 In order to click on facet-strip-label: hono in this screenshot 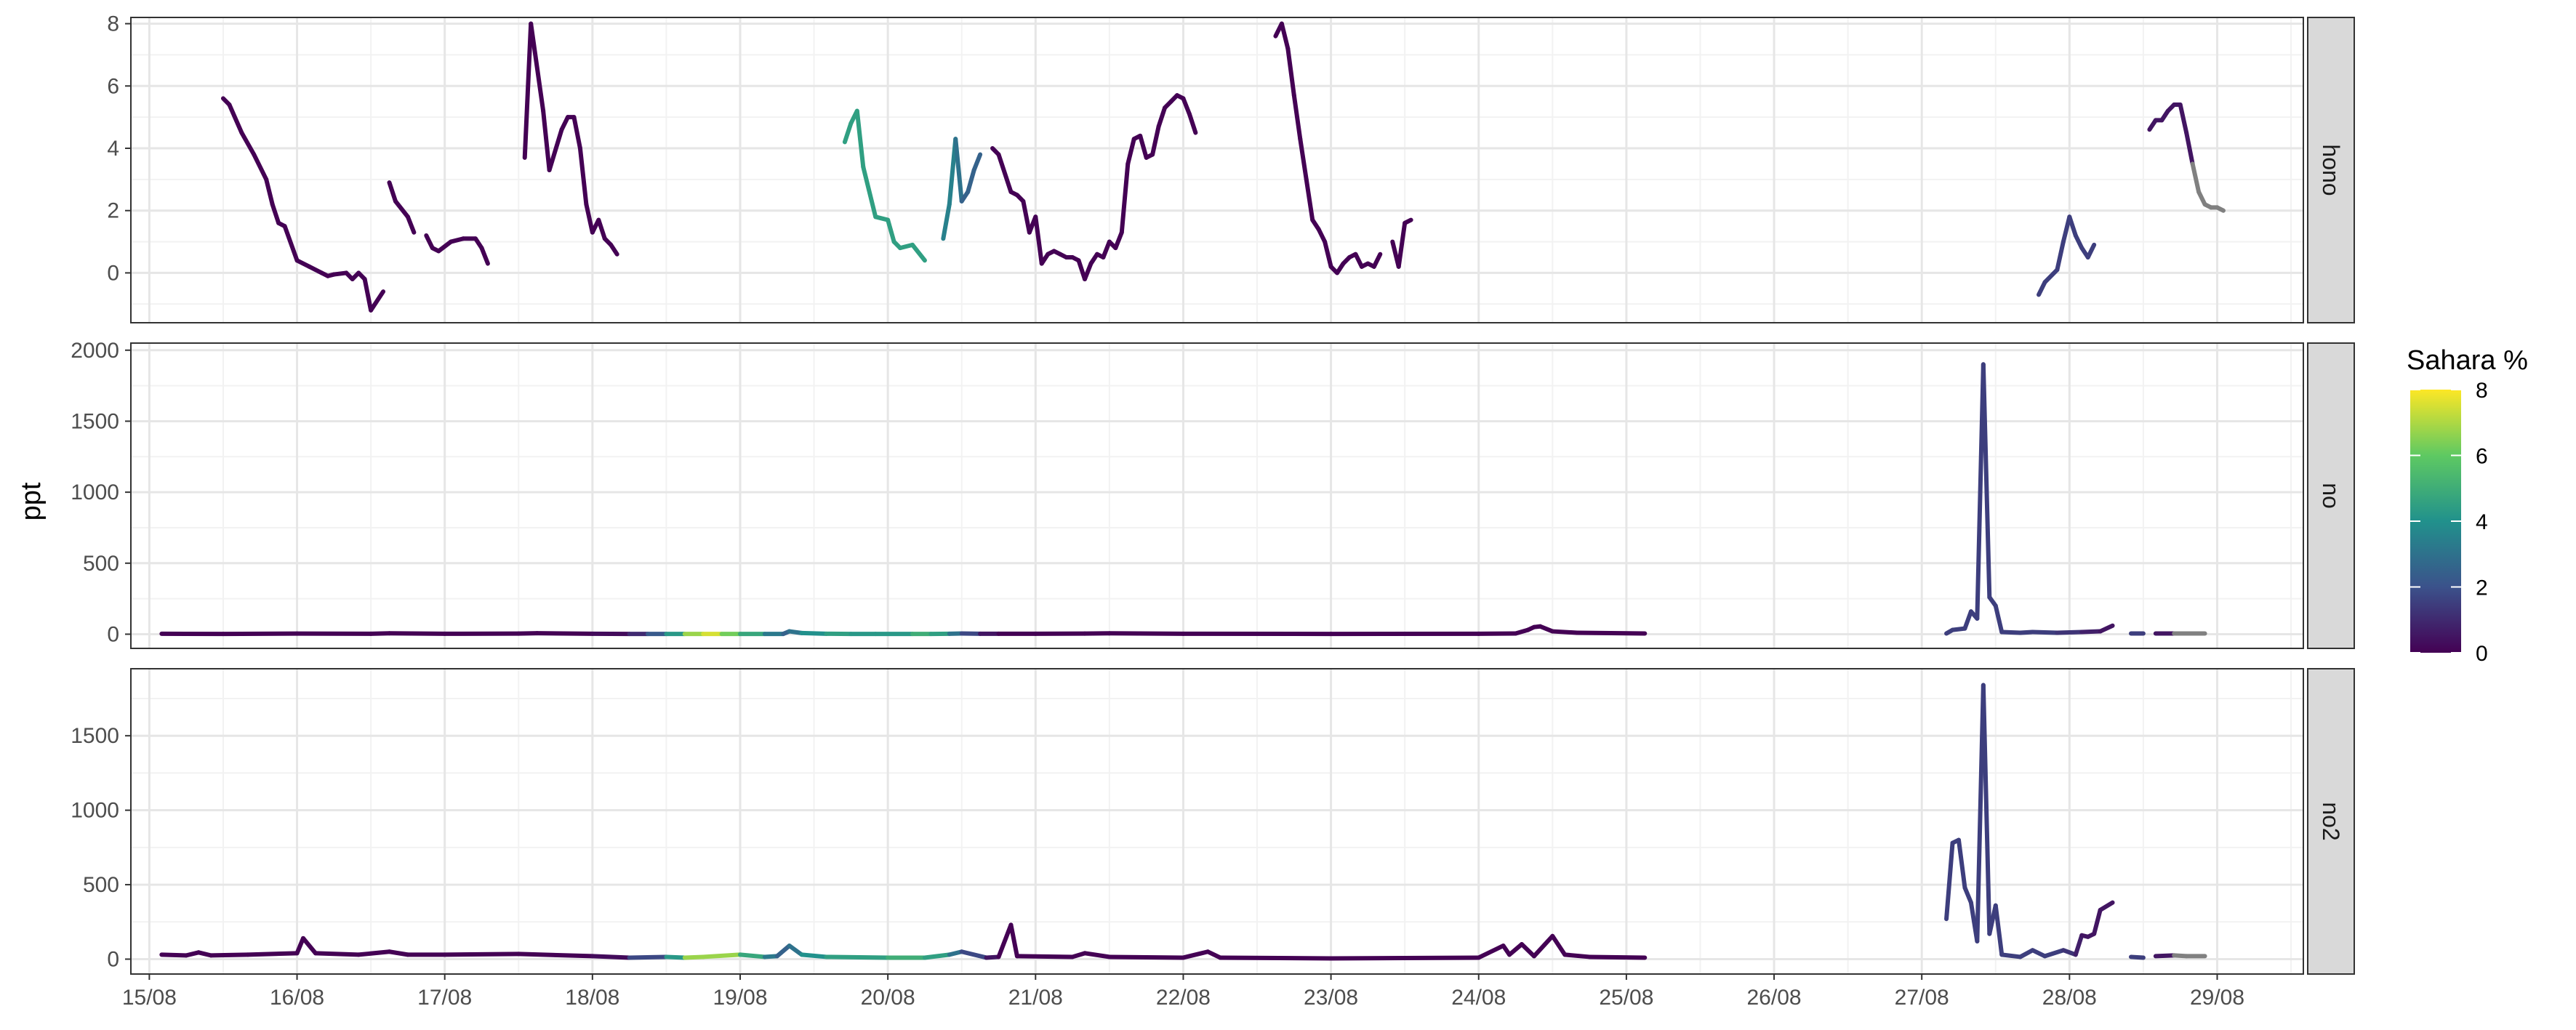, I will do `click(2331, 170)`.